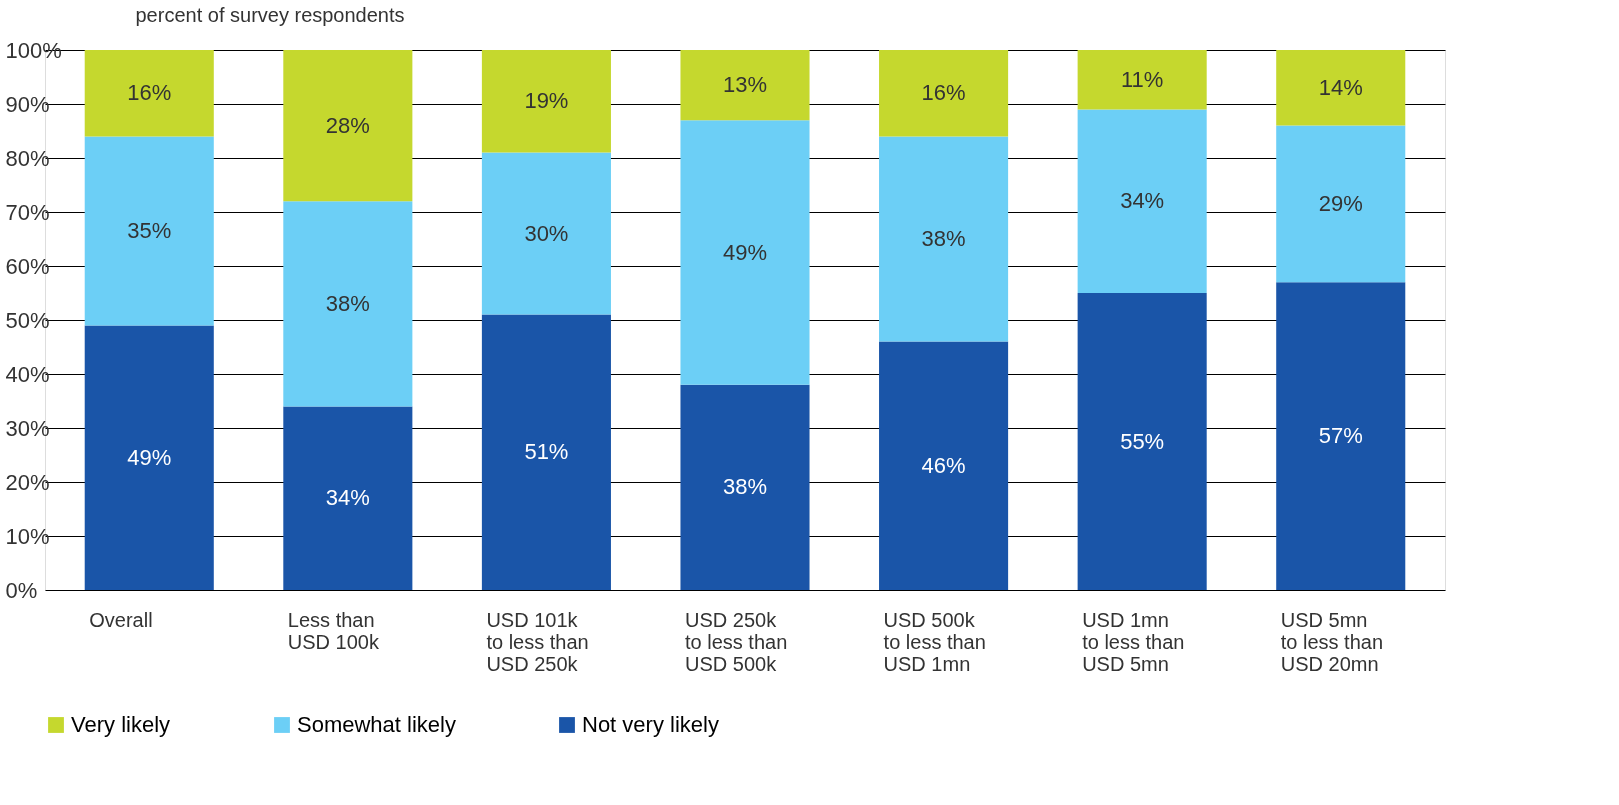  What do you see at coordinates (121, 724) in the screenshot?
I see `legend-label: Very likely` at bounding box center [121, 724].